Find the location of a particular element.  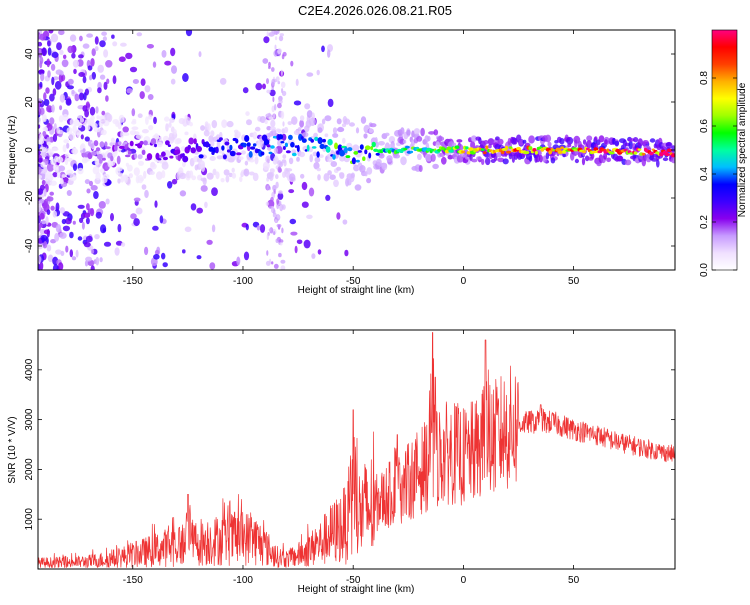

colorbar-tick-label: 0.2 is located at coordinates (704, 222).